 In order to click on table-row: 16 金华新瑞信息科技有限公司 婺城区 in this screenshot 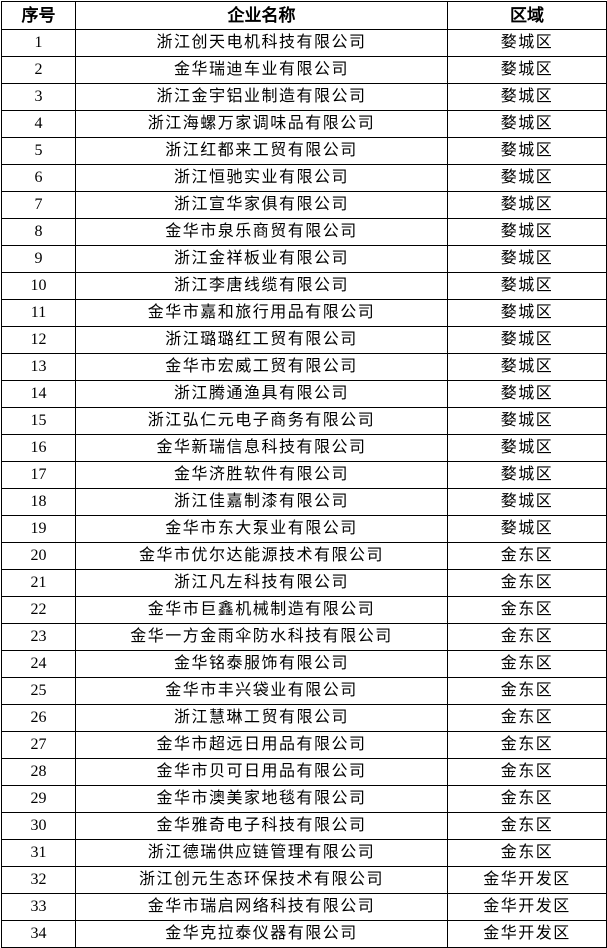, I will do `click(304, 448)`.